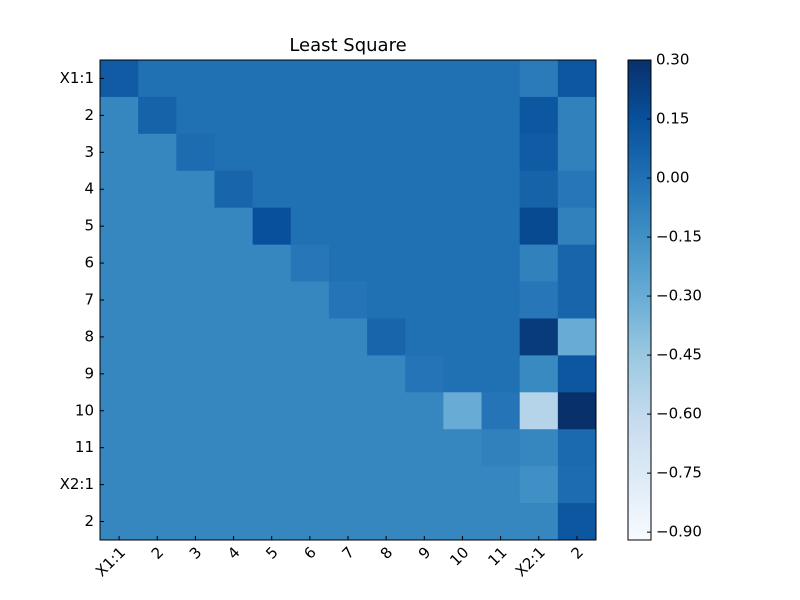 The image size is (800, 600). What do you see at coordinates (89, 152) in the screenshot?
I see `y-tick-label: 3` at bounding box center [89, 152].